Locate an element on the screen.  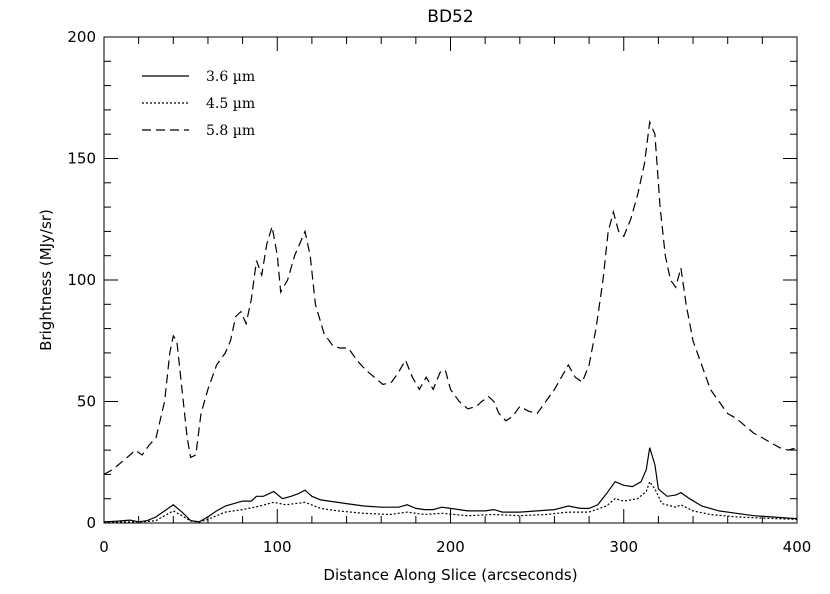
y-tick-label: 50 is located at coordinates (86, 402).